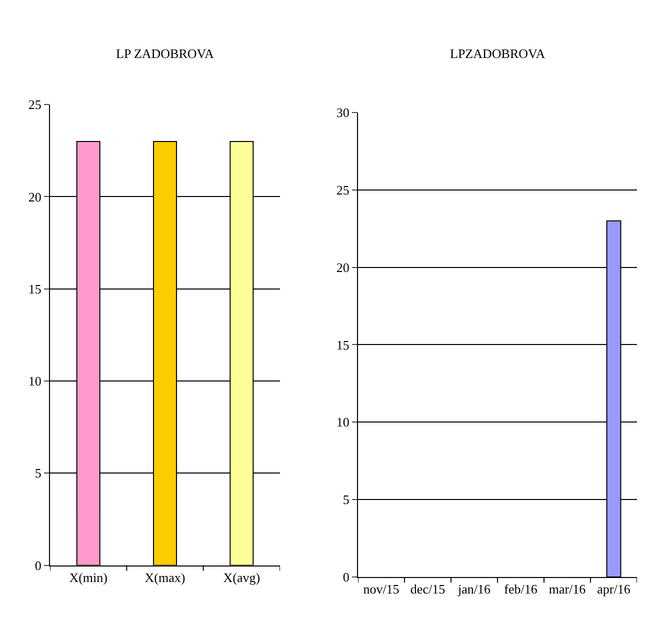  What do you see at coordinates (241, 577) in the screenshot?
I see `x-tick-label: X(avg)` at bounding box center [241, 577].